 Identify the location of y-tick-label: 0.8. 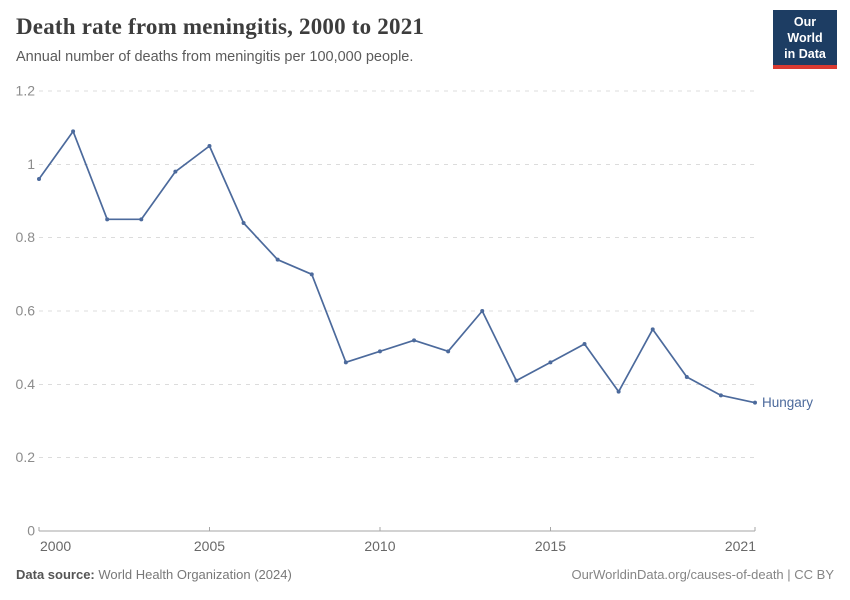
(26, 237).